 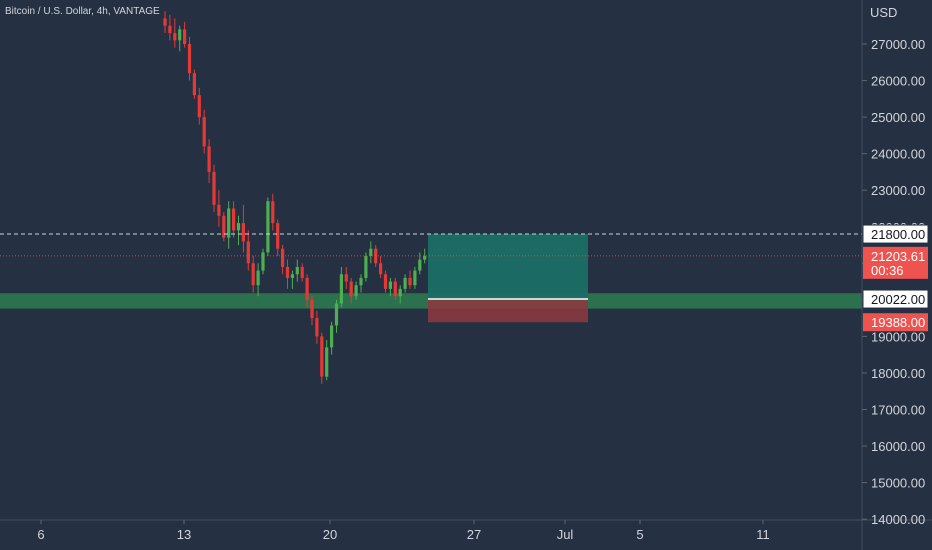 What do you see at coordinates (403, 531) in the screenshot?
I see `time-axis: 6 13 20 27 Jul 5 11` at bounding box center [403, 531].